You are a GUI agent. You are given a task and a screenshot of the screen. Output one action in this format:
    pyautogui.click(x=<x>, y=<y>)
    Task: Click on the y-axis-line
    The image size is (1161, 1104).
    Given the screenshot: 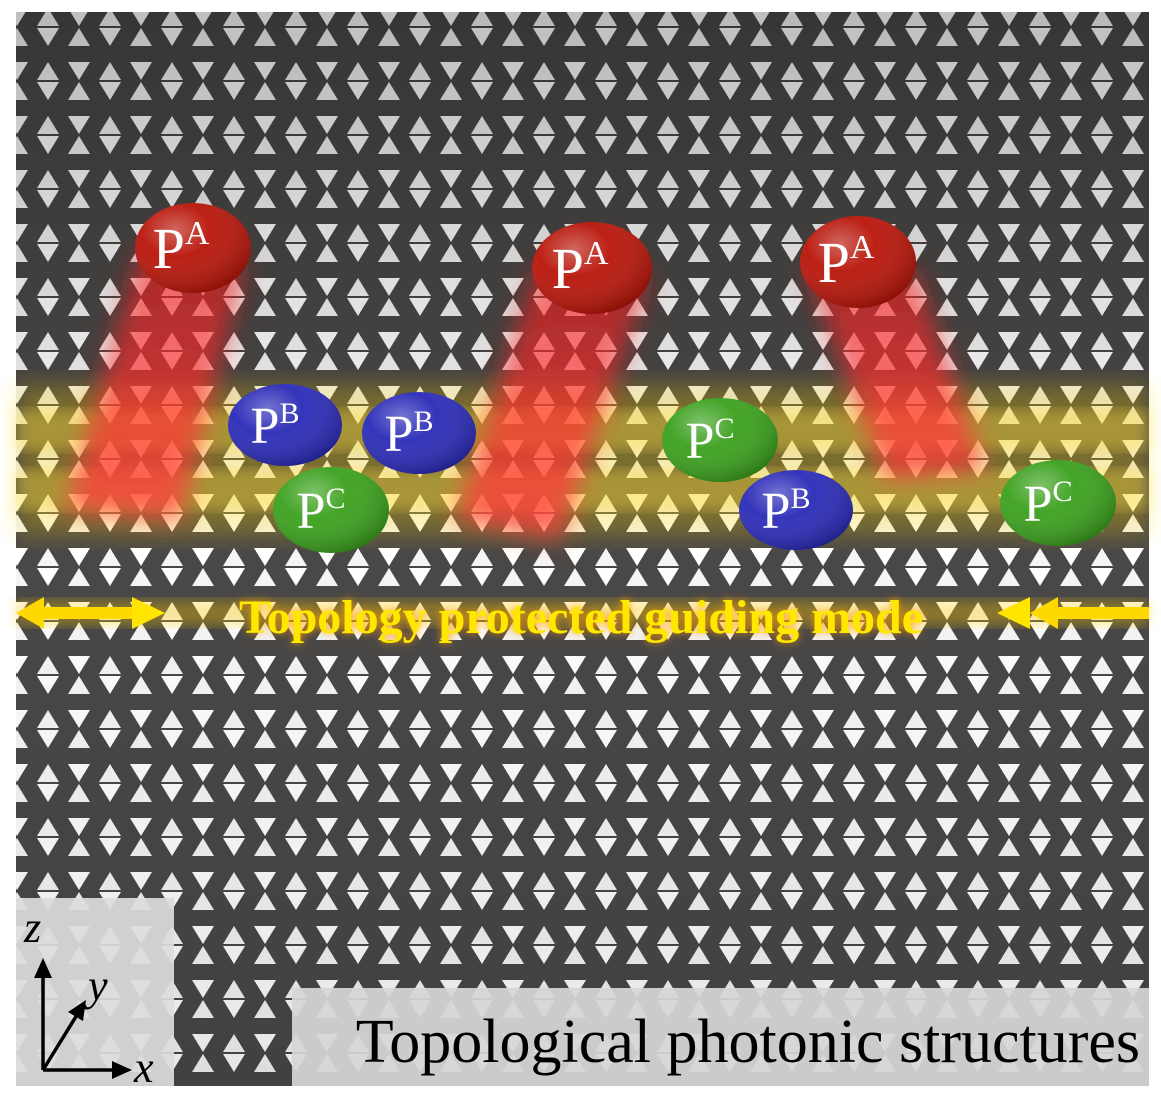 What is the action you would take?
    pyautogui.click(x=61, y=1040)
    